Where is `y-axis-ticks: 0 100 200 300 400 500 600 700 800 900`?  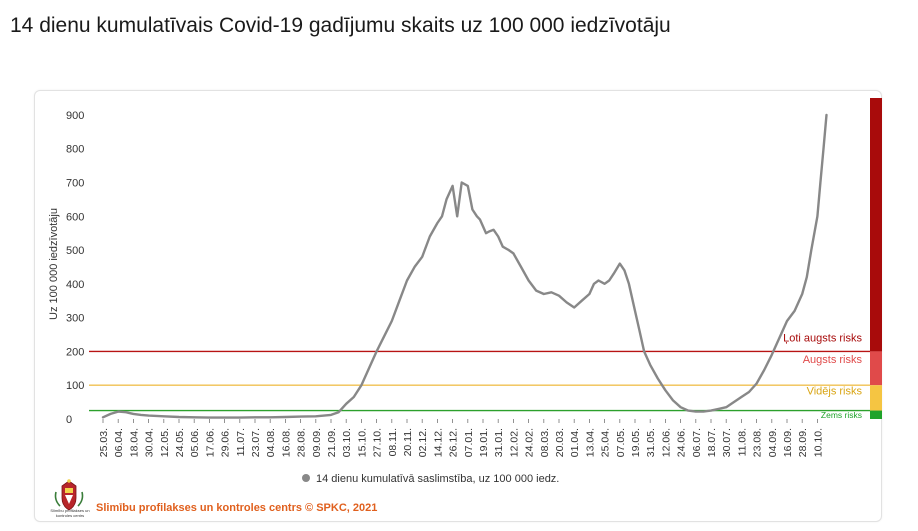
y-axis-ticks: 0 100 200 300 400 500 600 700 800 900 is located at coordinates (75, 268).